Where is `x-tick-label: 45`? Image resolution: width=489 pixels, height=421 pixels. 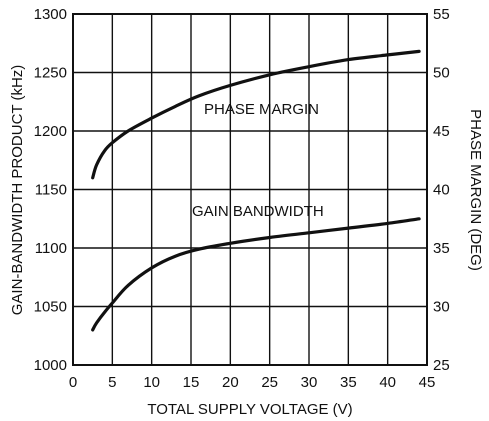
x-tick-label: 45 is located at coordinates (427, 382).